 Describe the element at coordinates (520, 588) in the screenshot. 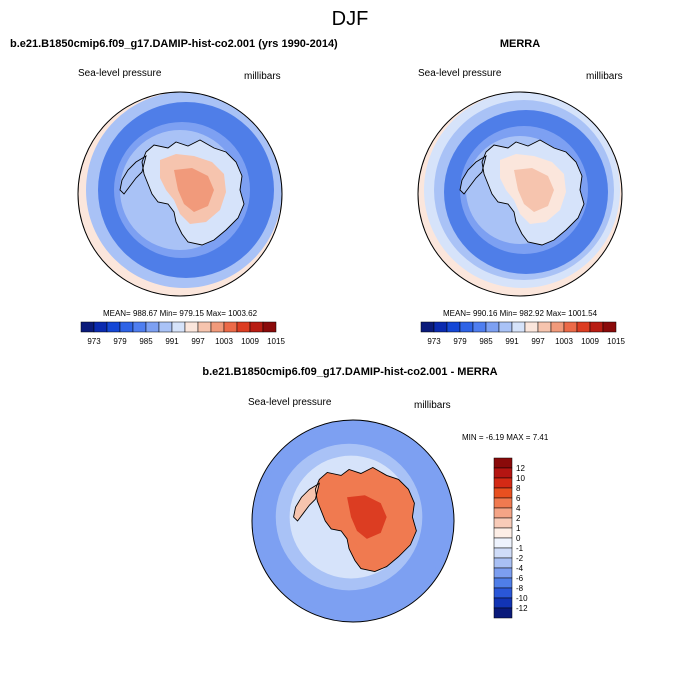

I see `panel-diff-colorbar-tick-label: -8` at that location.